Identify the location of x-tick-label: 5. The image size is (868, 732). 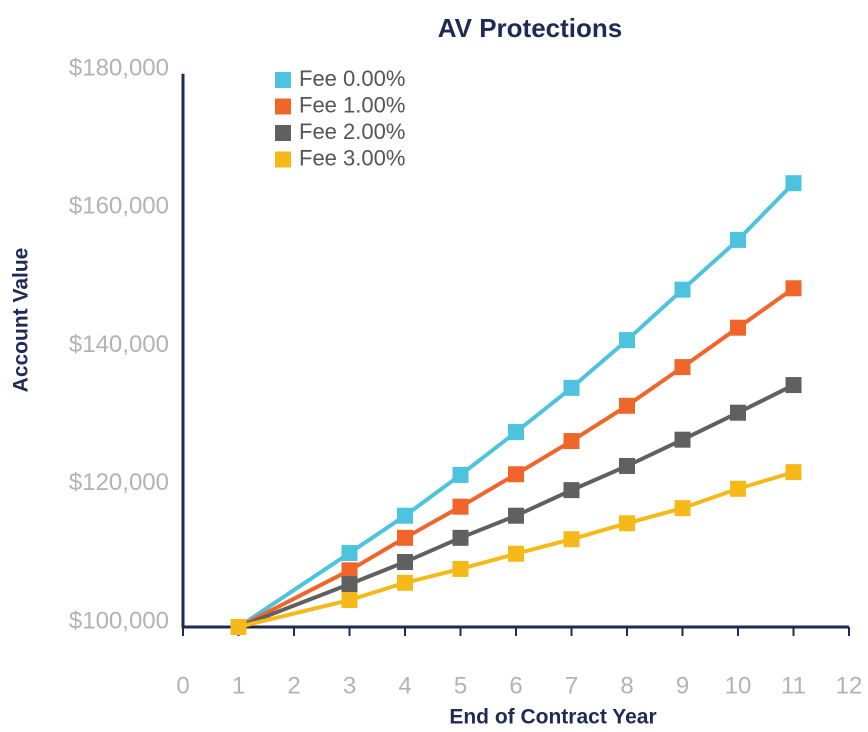
(460, 685).